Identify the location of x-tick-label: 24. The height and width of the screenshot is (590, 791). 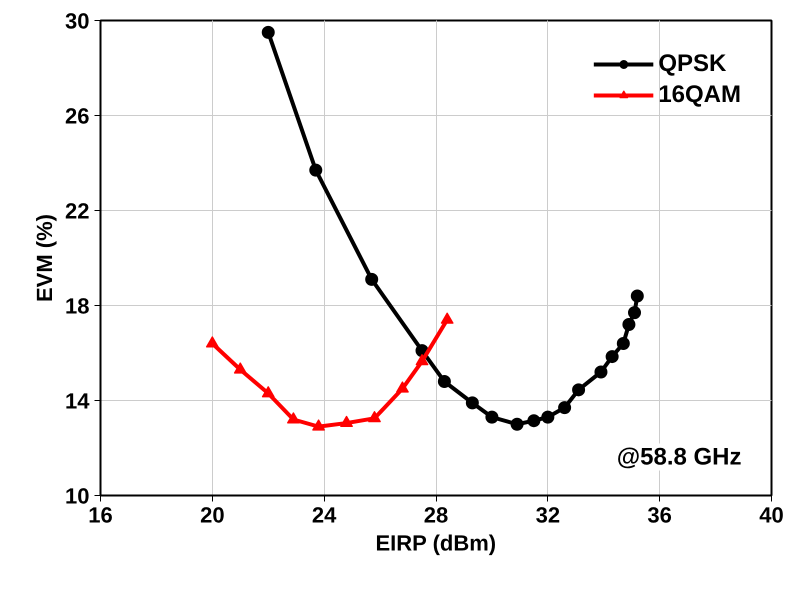
(325, 515).